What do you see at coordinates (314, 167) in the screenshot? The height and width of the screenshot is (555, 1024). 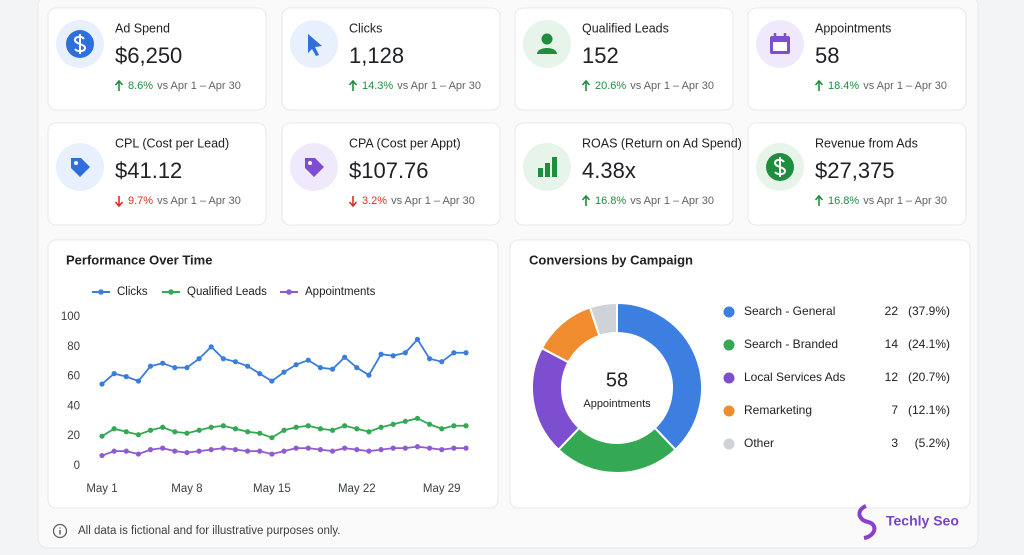 I see `icon-cpa` at bounding box center [314, 167].